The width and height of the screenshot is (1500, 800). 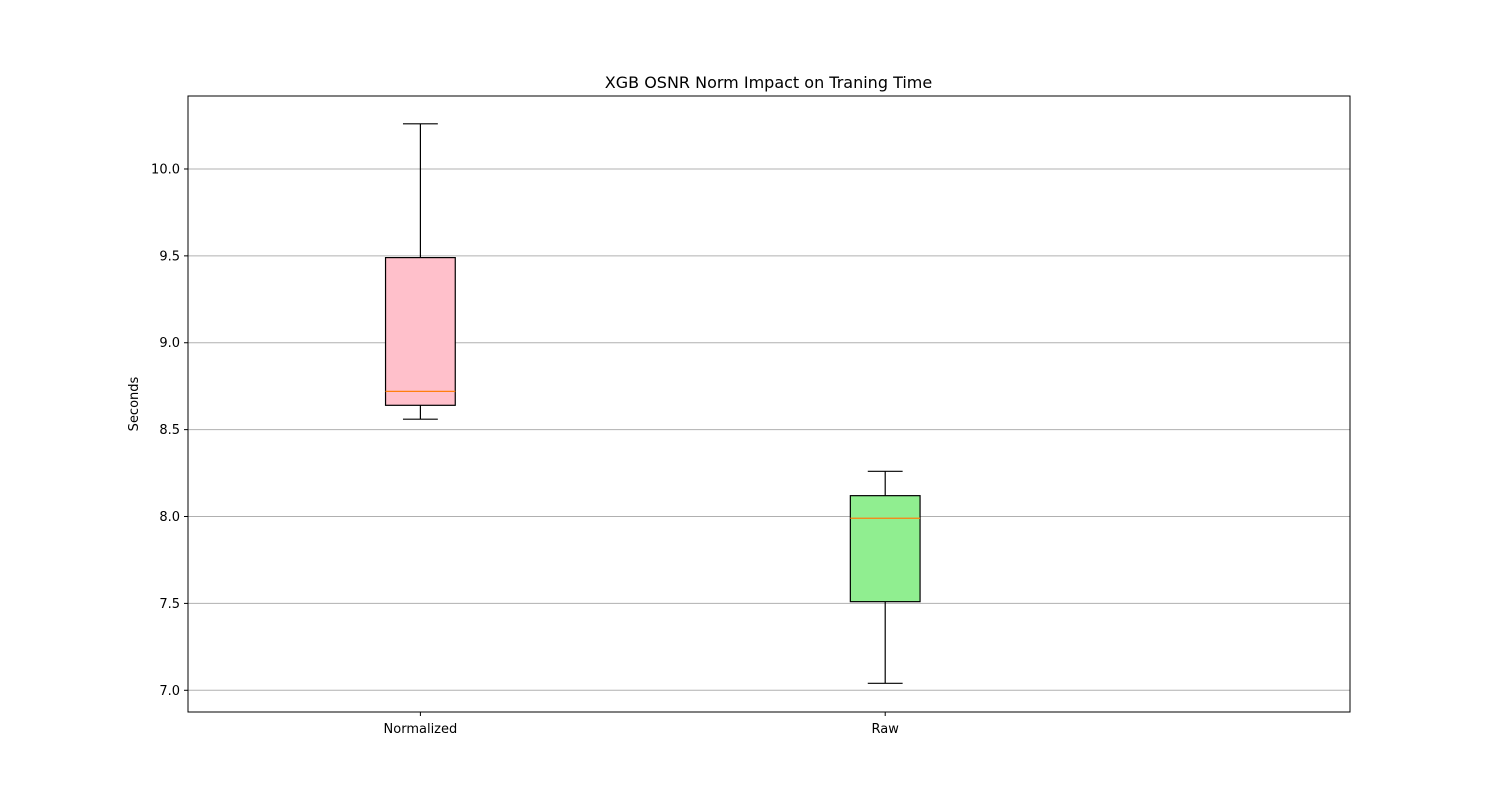 I want to click on y-tick-label: 10.0, so click(x=165, y=169).